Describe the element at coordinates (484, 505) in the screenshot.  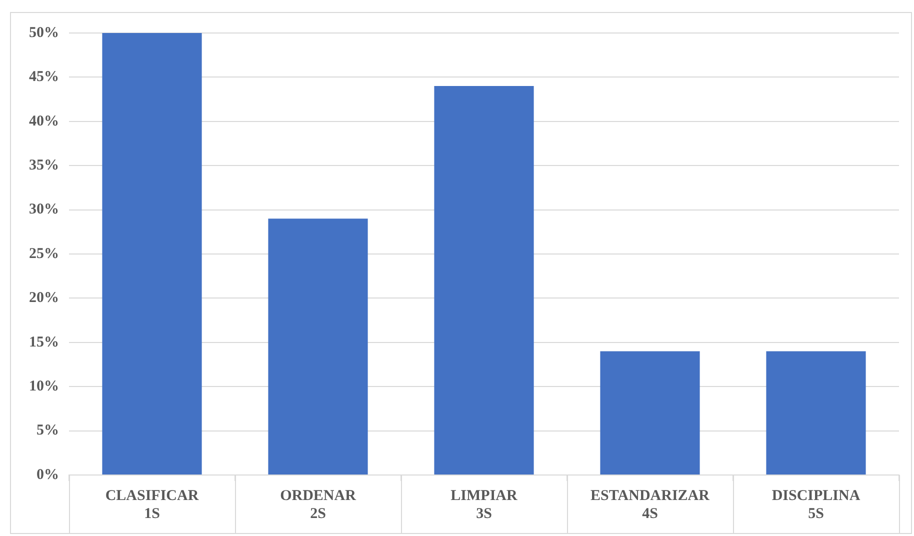
I see `x-tick-label: LIMPIAR 3S` at that location.